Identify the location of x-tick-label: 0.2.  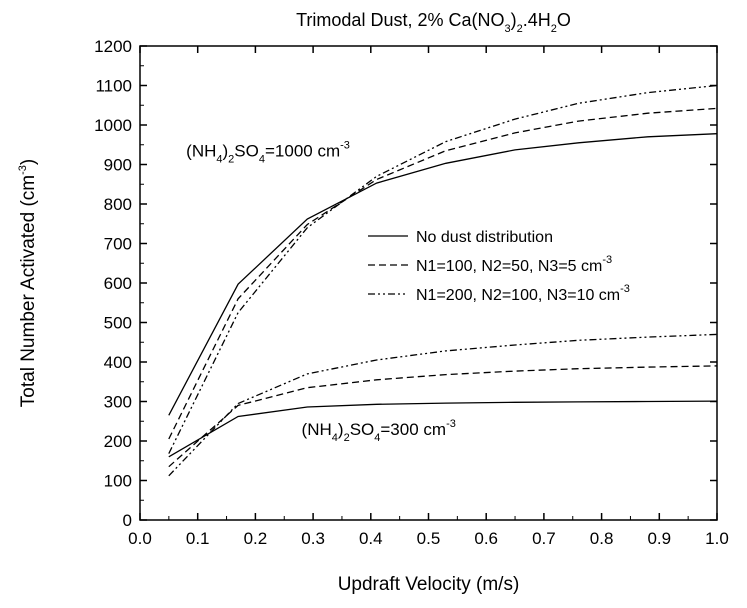
(256, 538).